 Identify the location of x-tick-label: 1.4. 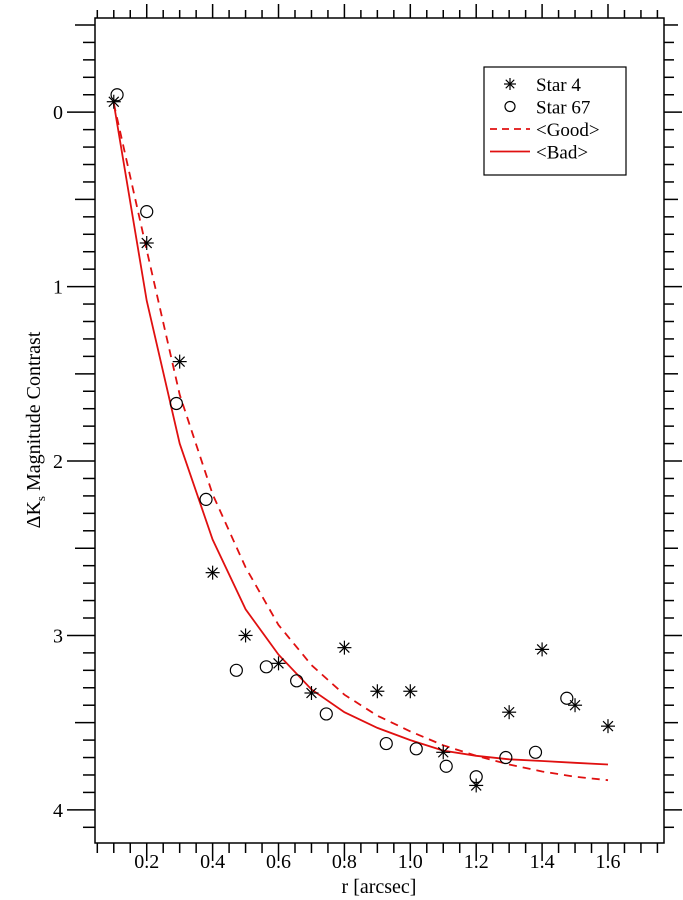
(542, 862).